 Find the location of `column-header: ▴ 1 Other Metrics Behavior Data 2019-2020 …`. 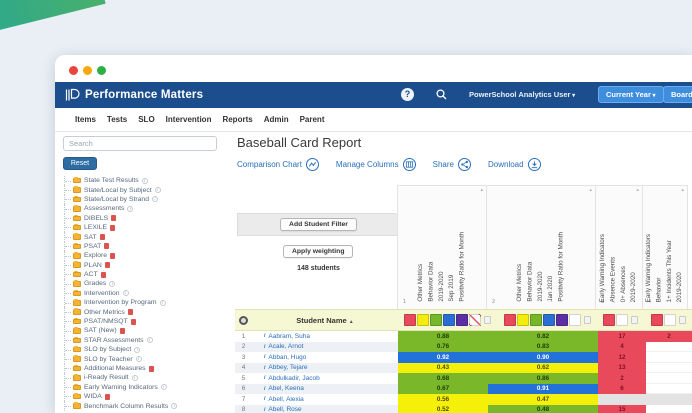

column-header: ▴ 1 Other Metrics Behavior Data 2019-2020 … is located at coordinates (442, 247).